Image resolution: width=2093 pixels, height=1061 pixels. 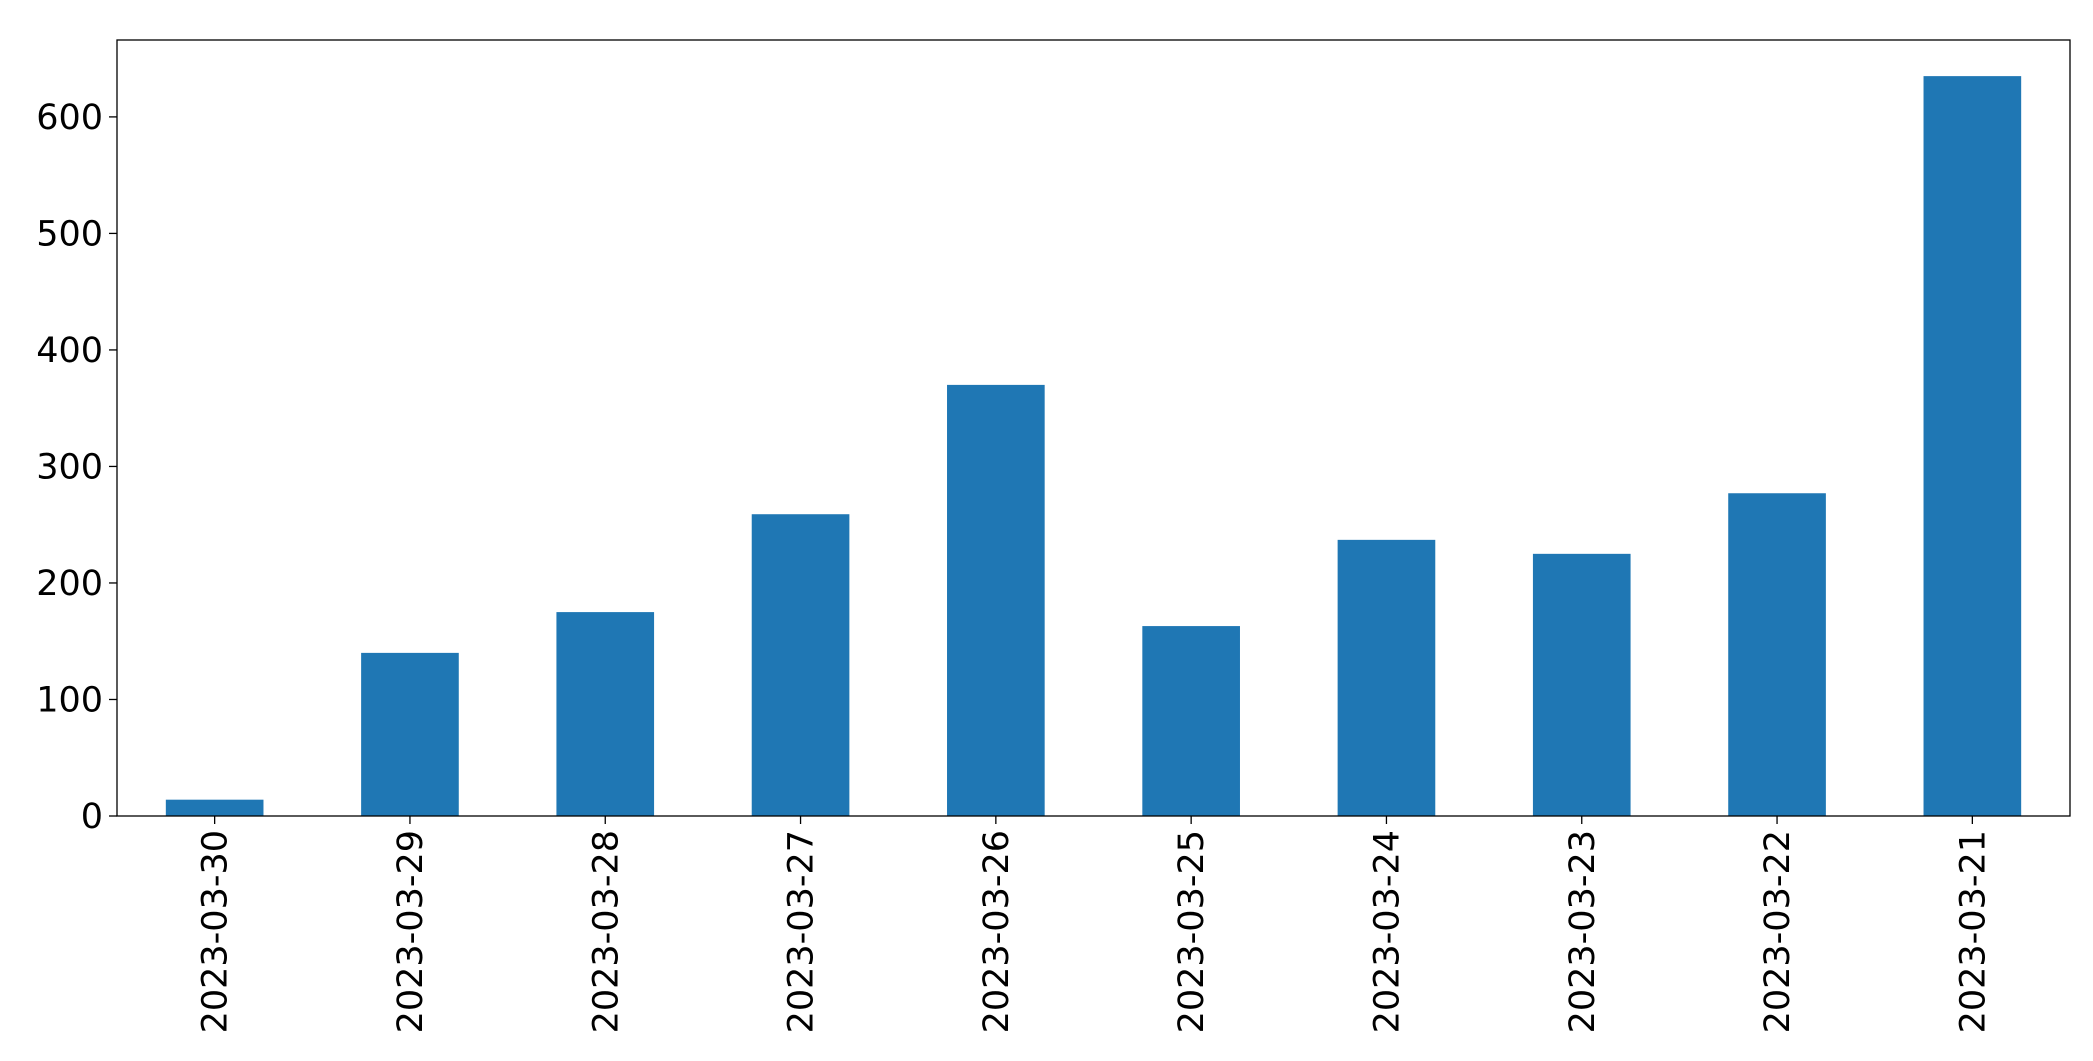 I want to click on x-tick-label: 2023-03-28, so click(x=606, y=931).